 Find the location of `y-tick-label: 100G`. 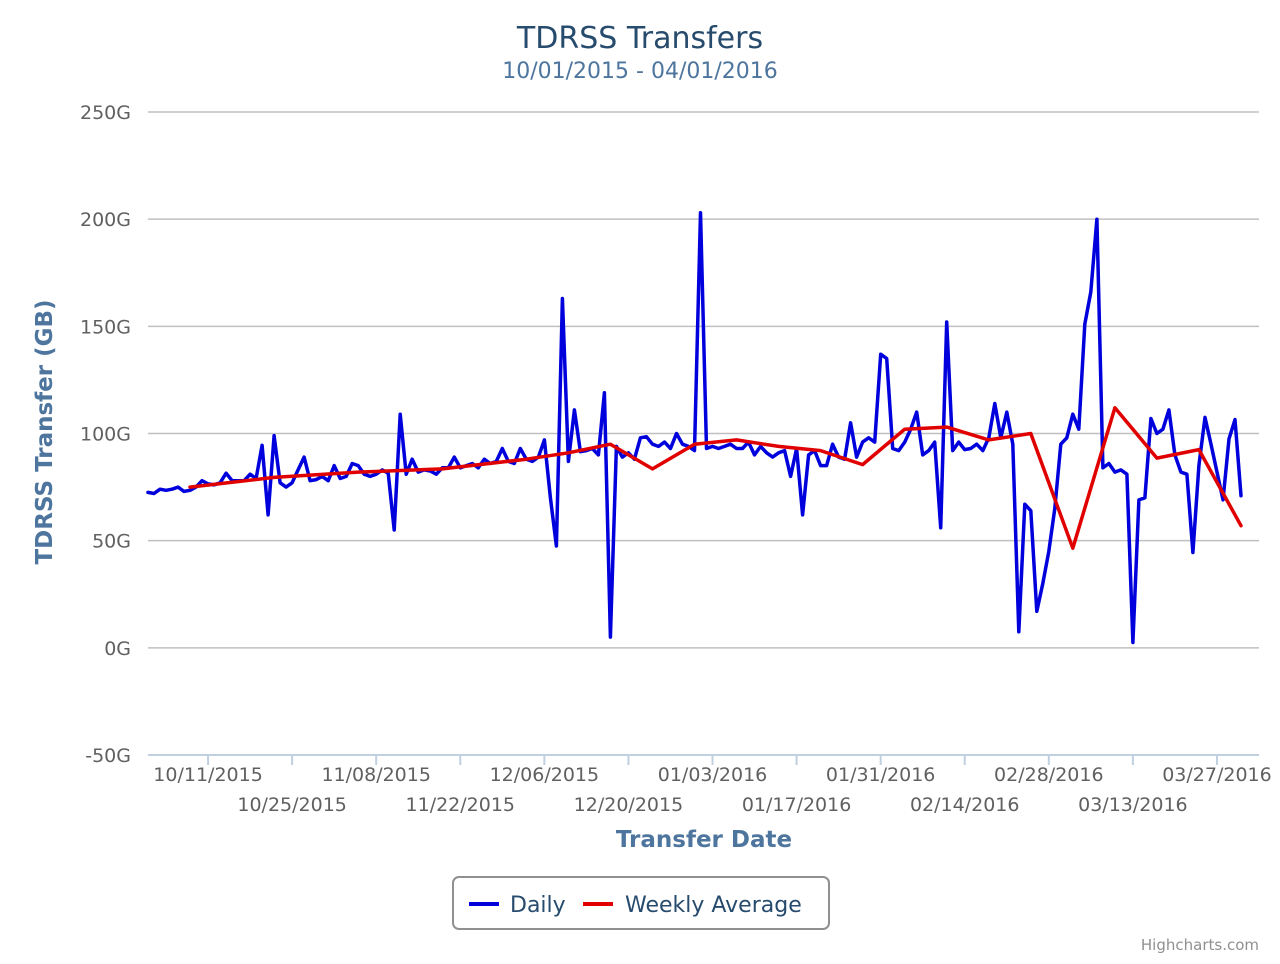

y-tick-label: 100G is located at coordinates (105, 435).